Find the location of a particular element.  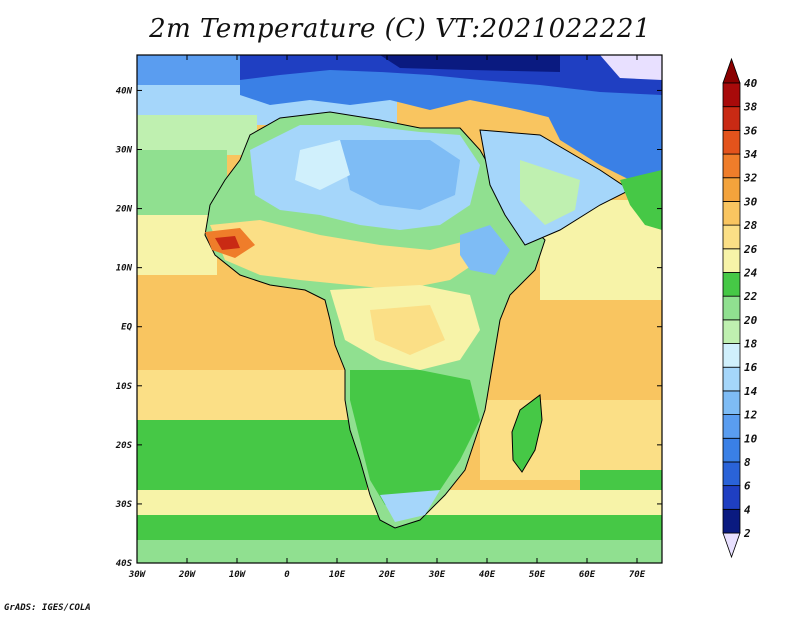

colorbar-label: 6 is located at coordinates (747, 486).